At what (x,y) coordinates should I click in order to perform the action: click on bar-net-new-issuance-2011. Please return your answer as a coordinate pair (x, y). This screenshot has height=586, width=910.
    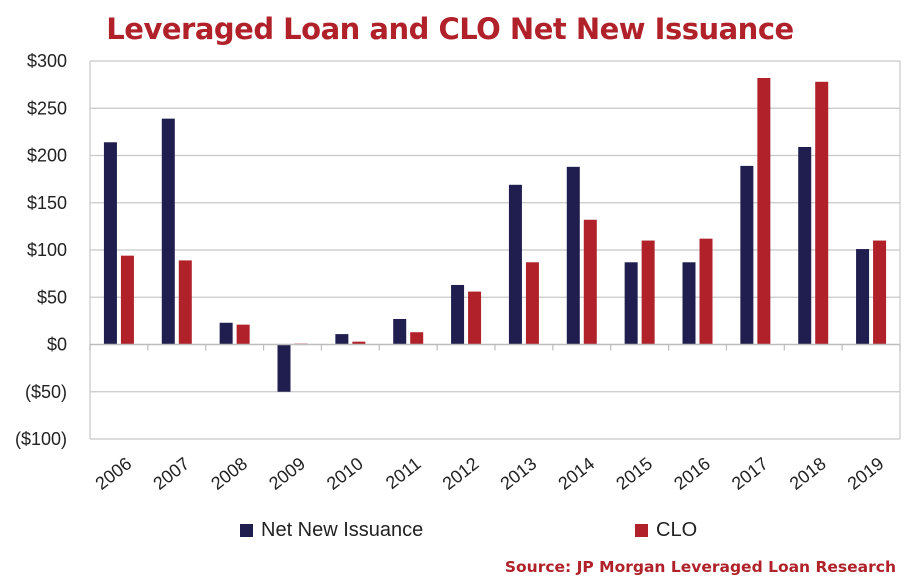
    Looking at the image, I should click on (400, 331).